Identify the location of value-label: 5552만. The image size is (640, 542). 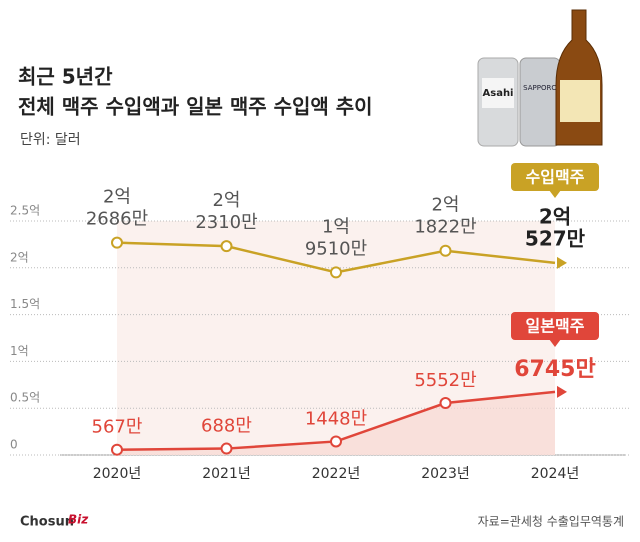
(445, 380).